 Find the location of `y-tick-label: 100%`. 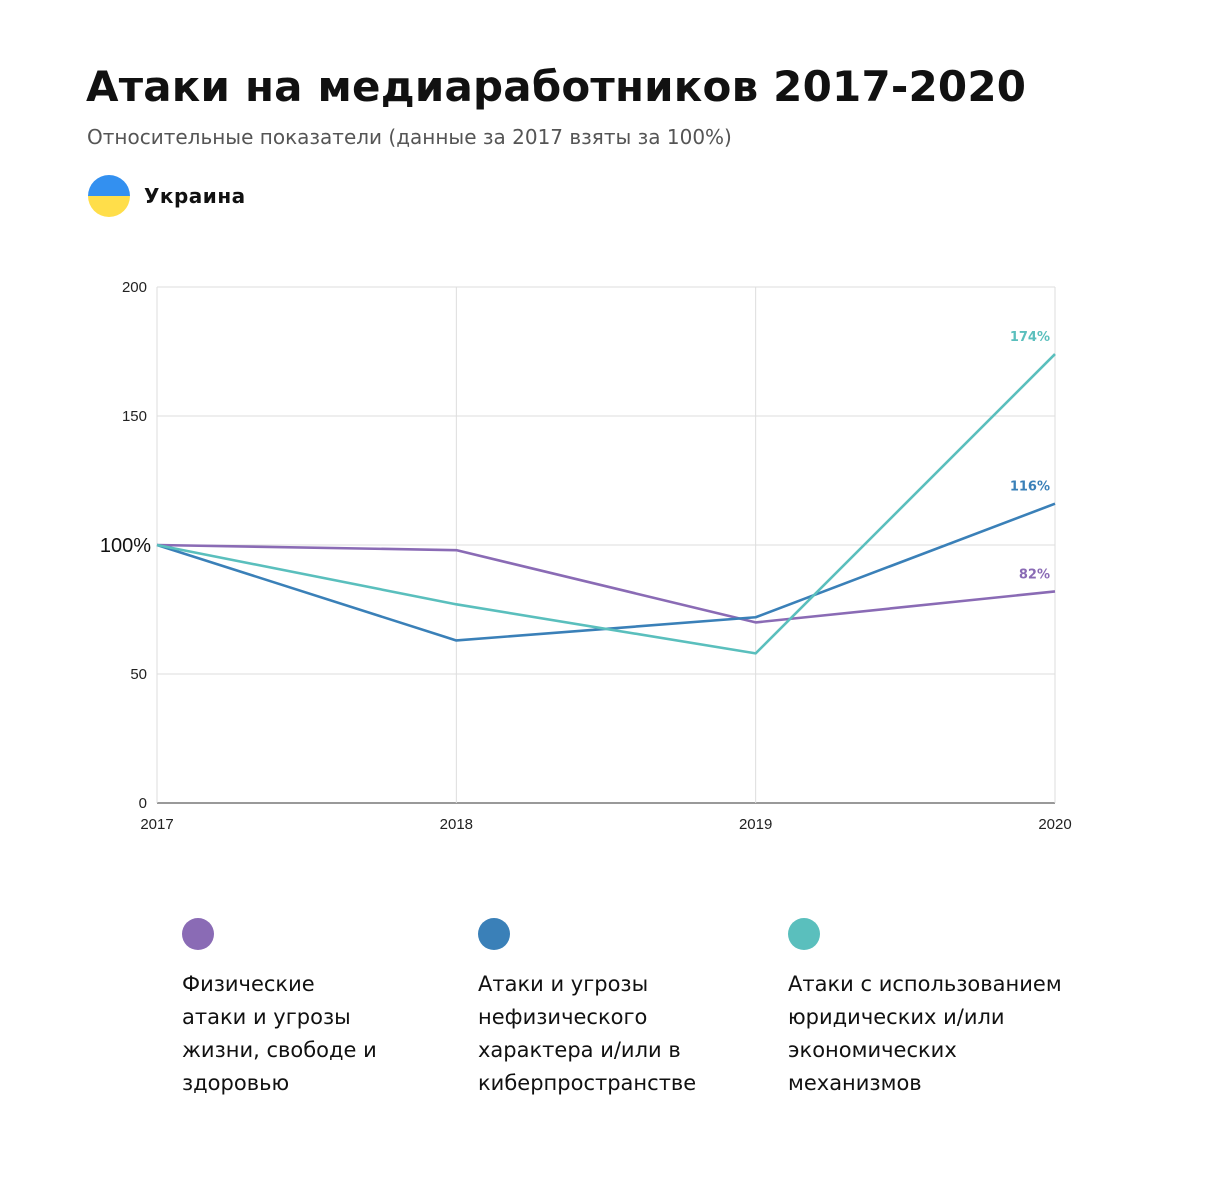

y-tick-label: 100% is located at coordinates (125, 546).